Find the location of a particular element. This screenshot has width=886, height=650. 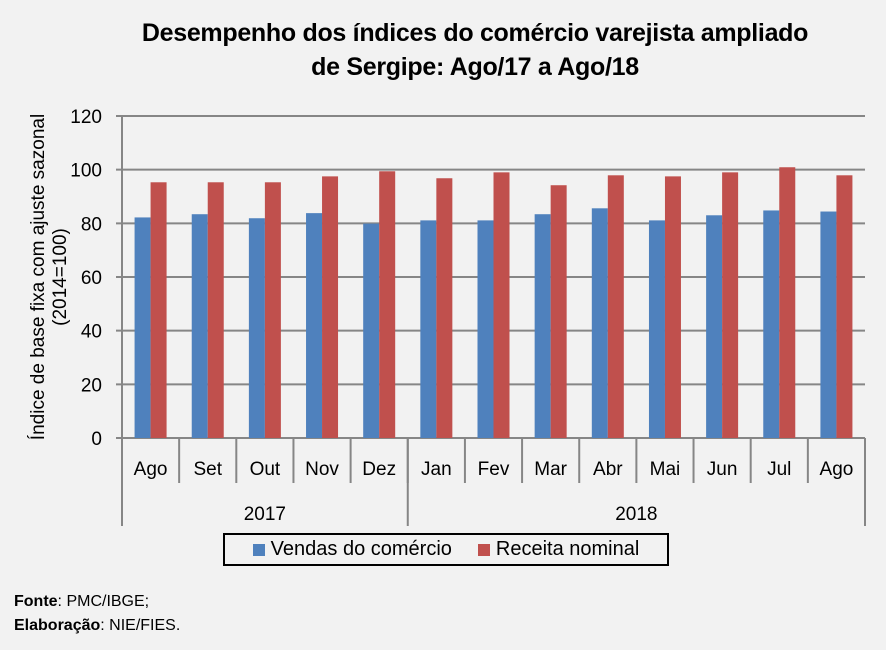

legend: Vendas do comércio Receita nominal is located at coordinates (446, 549).